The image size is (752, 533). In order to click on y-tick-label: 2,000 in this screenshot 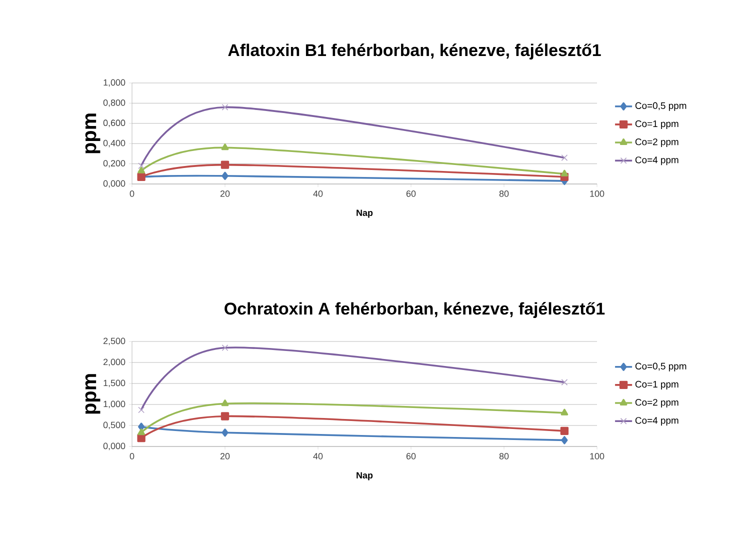, I will do `click(115, 362)`.